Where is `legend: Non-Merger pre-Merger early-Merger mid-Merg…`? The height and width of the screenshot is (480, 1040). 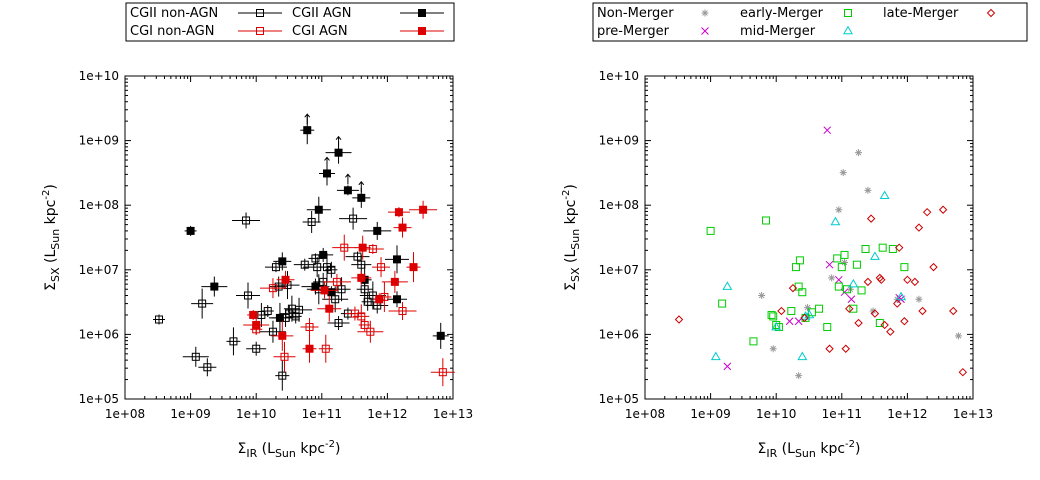 legend: Non-Merger pre-Merger early-Merger mid-Merg… is located at coordinates (810, 22).